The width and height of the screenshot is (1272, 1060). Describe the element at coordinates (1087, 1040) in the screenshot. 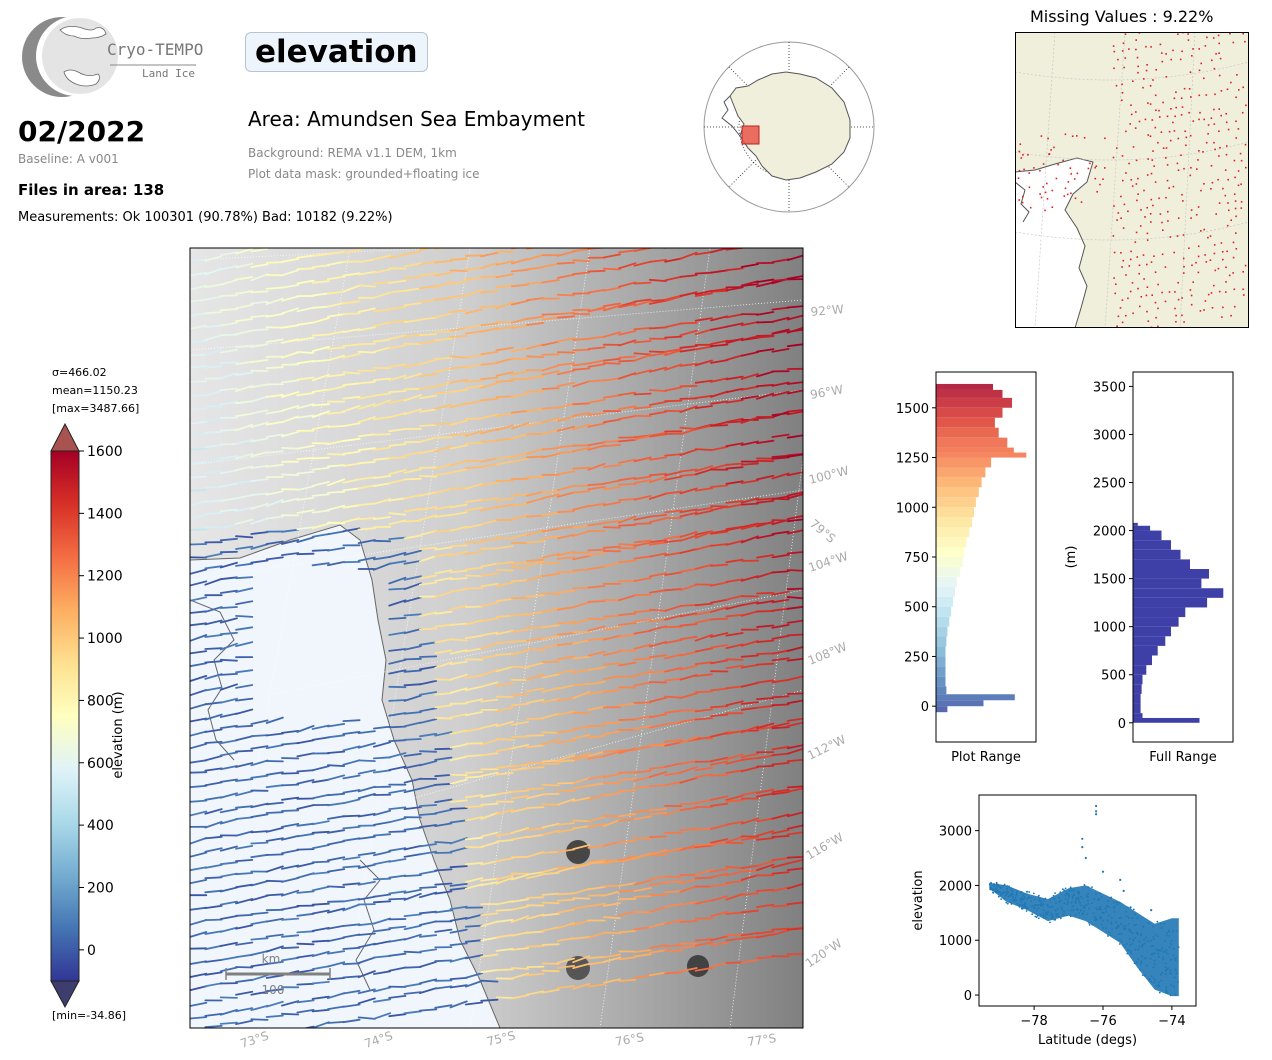

I see `scatter-xlabel: Latitude (degs)` at that location.